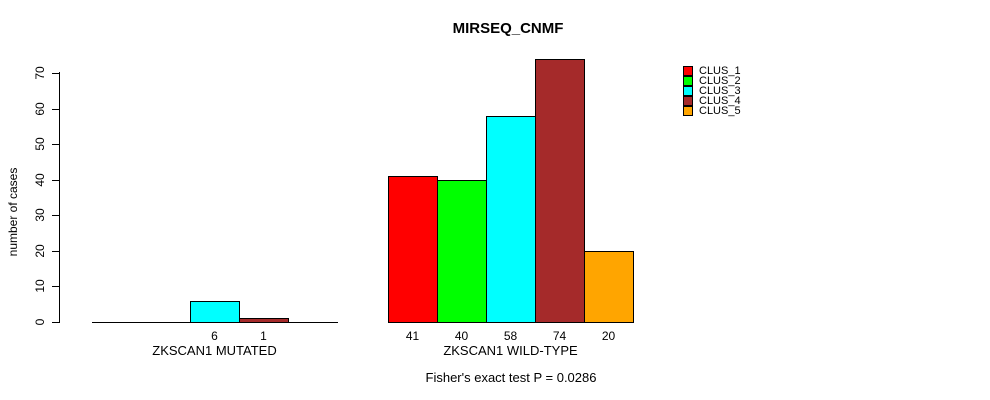  I want to click on legend-item: CLUS_1, so click(712, 71).